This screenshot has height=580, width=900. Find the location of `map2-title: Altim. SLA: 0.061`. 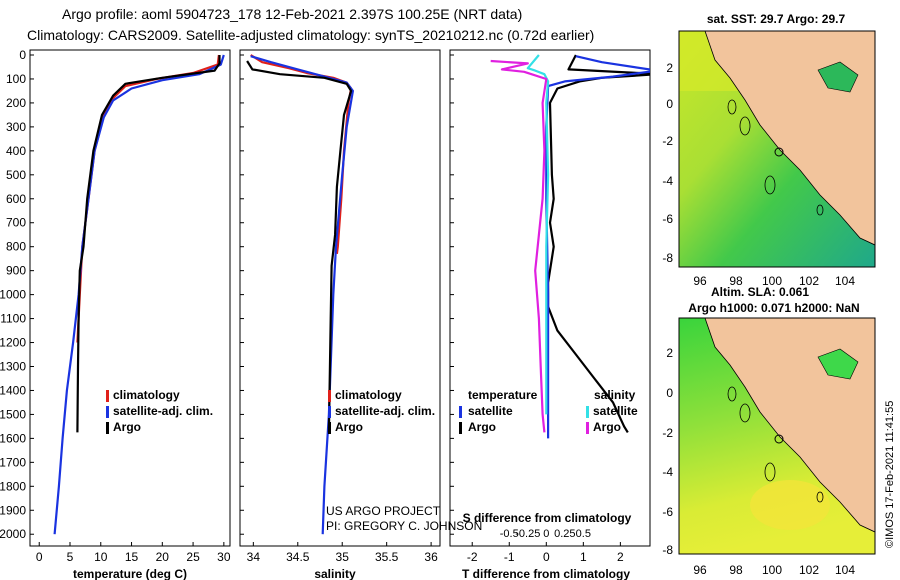

map2-title: Altim. SLA: 0.061 is located at coordinates (760, 292).